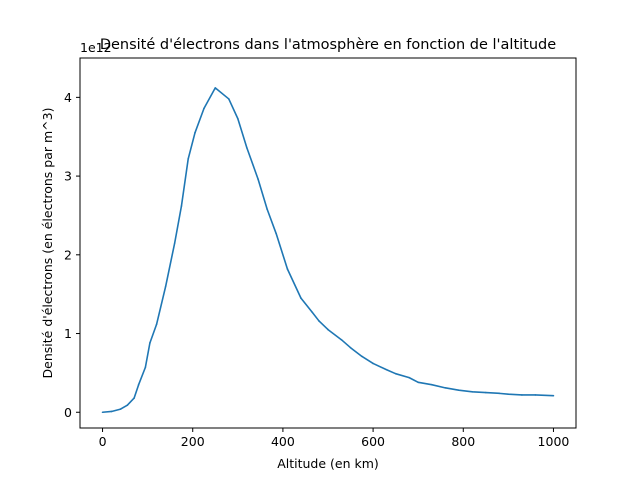  What do you see at coordinates (68, 412) in the screenshot?
I see `y-tick-label: 0` at bounding box center [68, 412].